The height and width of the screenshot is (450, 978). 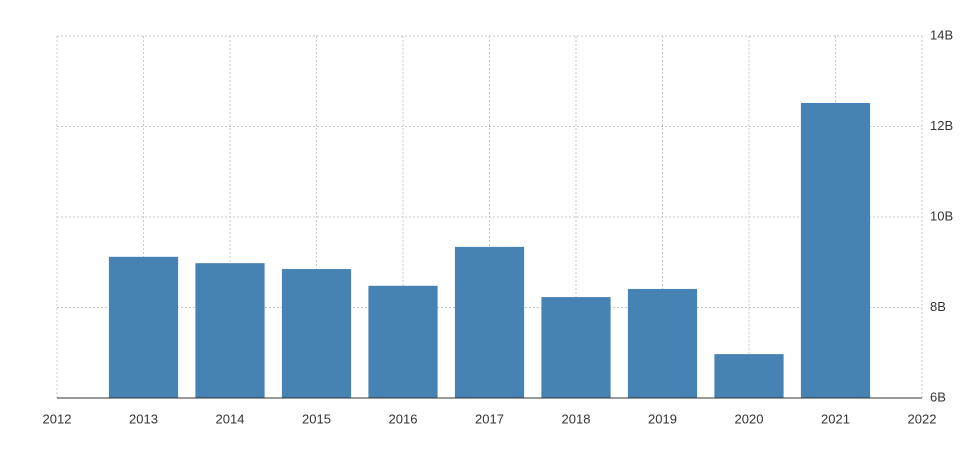 What do you see at coordinates (57, 418) in the screenshot?
I see `x-tick-label: 2012` at bounding box center [57, 418].